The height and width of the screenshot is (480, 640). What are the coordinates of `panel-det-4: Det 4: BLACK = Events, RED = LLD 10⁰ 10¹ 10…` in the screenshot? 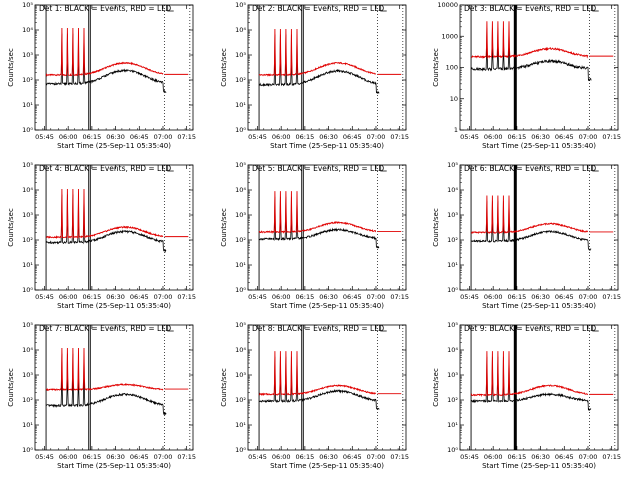 It's located at (101, 235).